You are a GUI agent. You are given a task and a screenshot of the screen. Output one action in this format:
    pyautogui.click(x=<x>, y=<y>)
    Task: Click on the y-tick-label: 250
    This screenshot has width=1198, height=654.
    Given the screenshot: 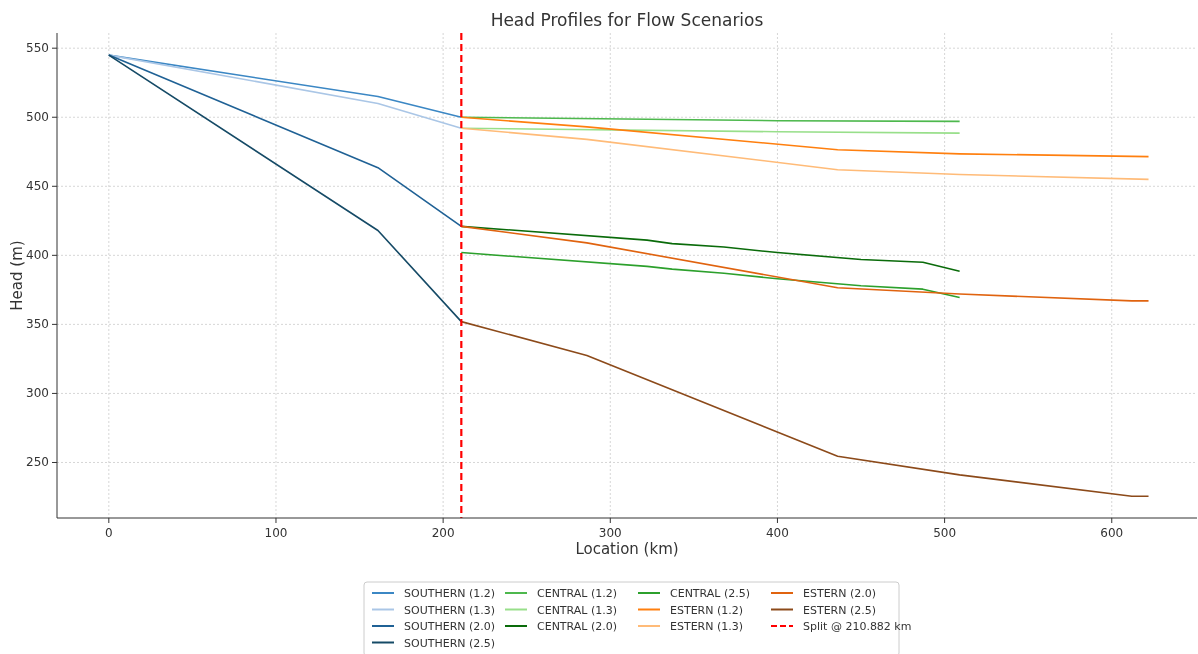 What is the action you would take?
    pyautogui.click(x=37, y=462)
    